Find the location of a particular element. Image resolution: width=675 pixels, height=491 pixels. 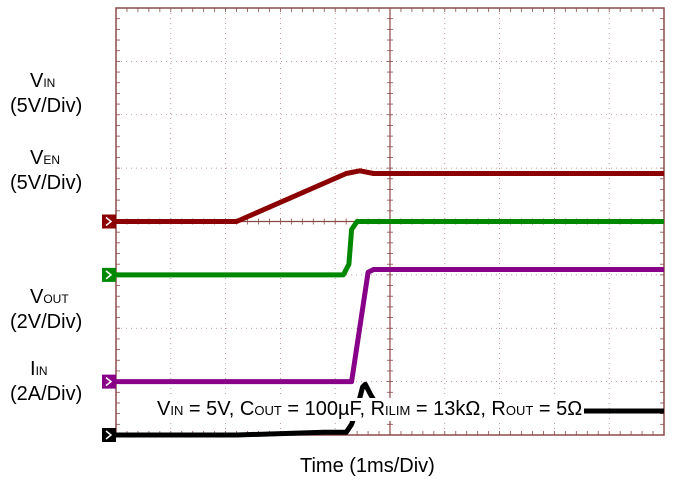

channel-name: IIN is located at coordinates (39, 370).